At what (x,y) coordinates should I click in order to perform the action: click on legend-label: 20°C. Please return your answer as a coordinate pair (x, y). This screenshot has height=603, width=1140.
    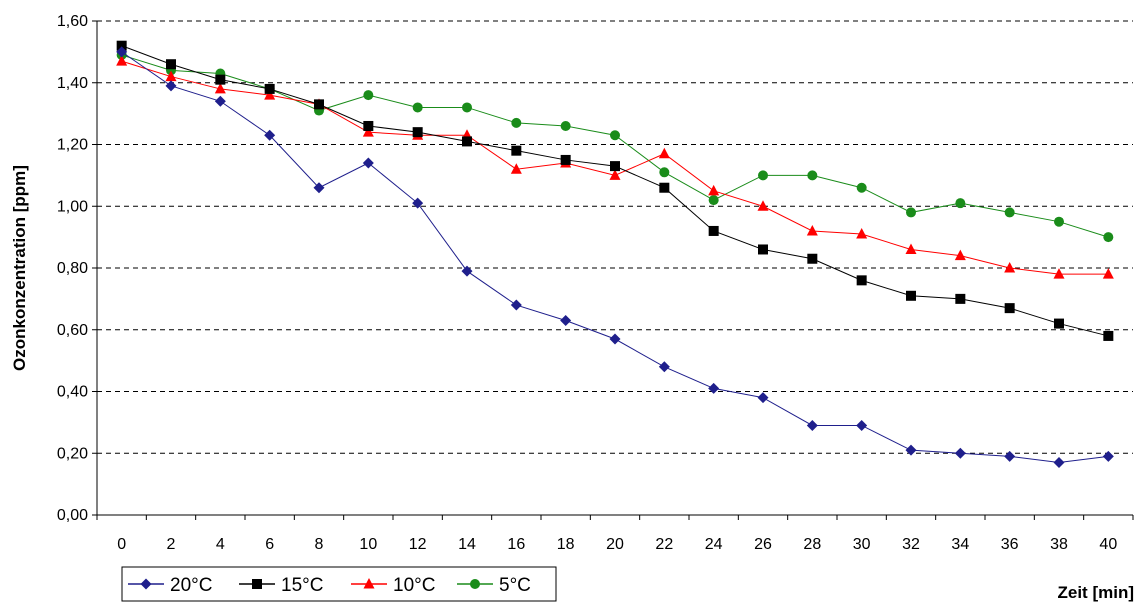
    Looking at the image, I should click on (191, 585).